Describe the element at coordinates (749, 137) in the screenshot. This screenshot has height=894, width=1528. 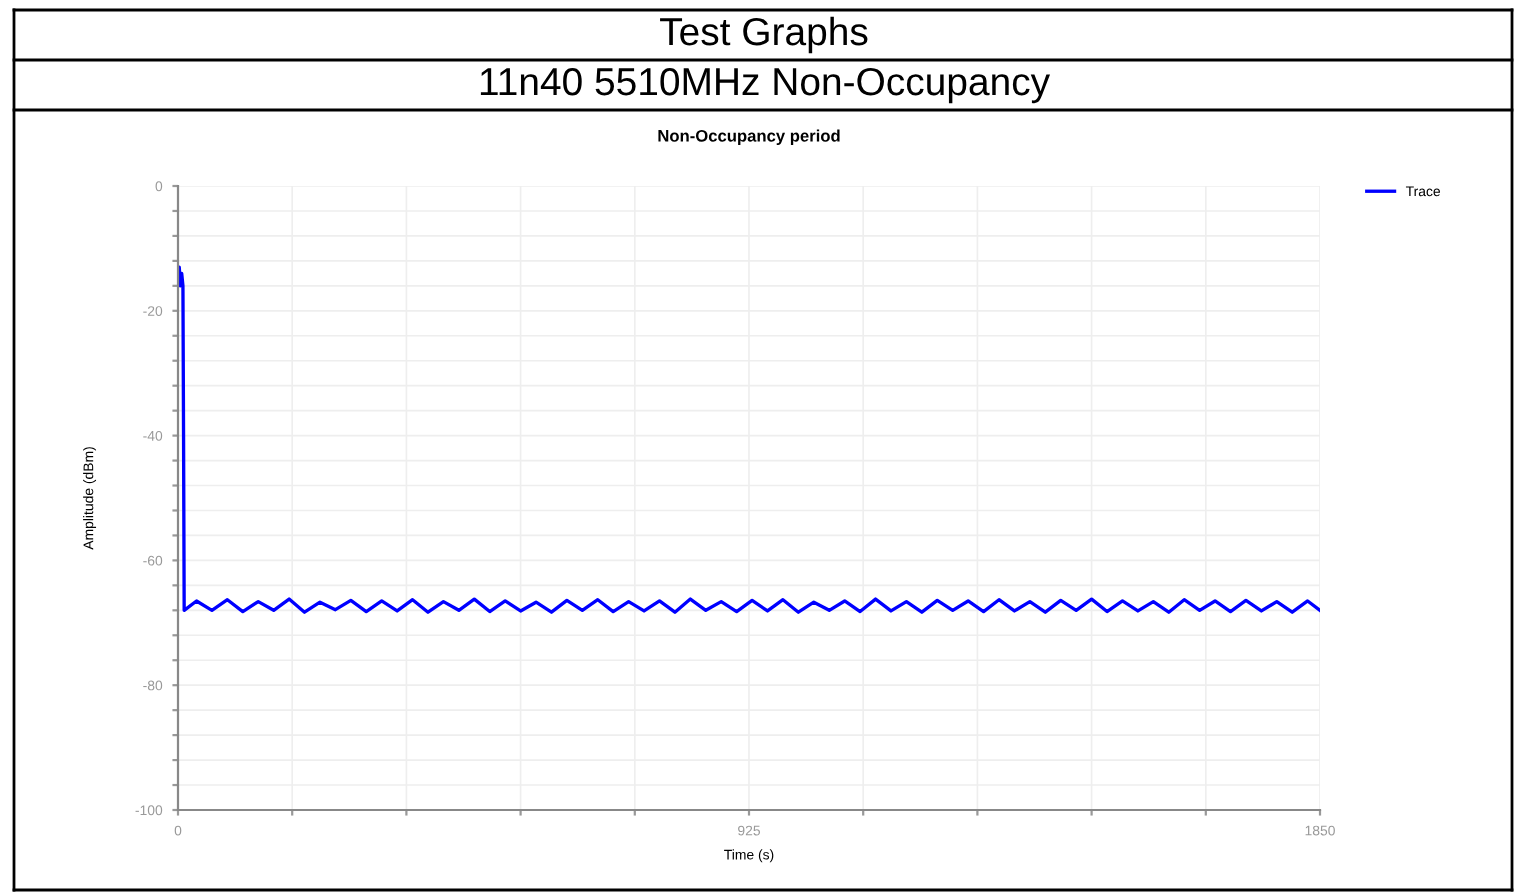
I see `chart-title: Non-Occupancy period` at that location.